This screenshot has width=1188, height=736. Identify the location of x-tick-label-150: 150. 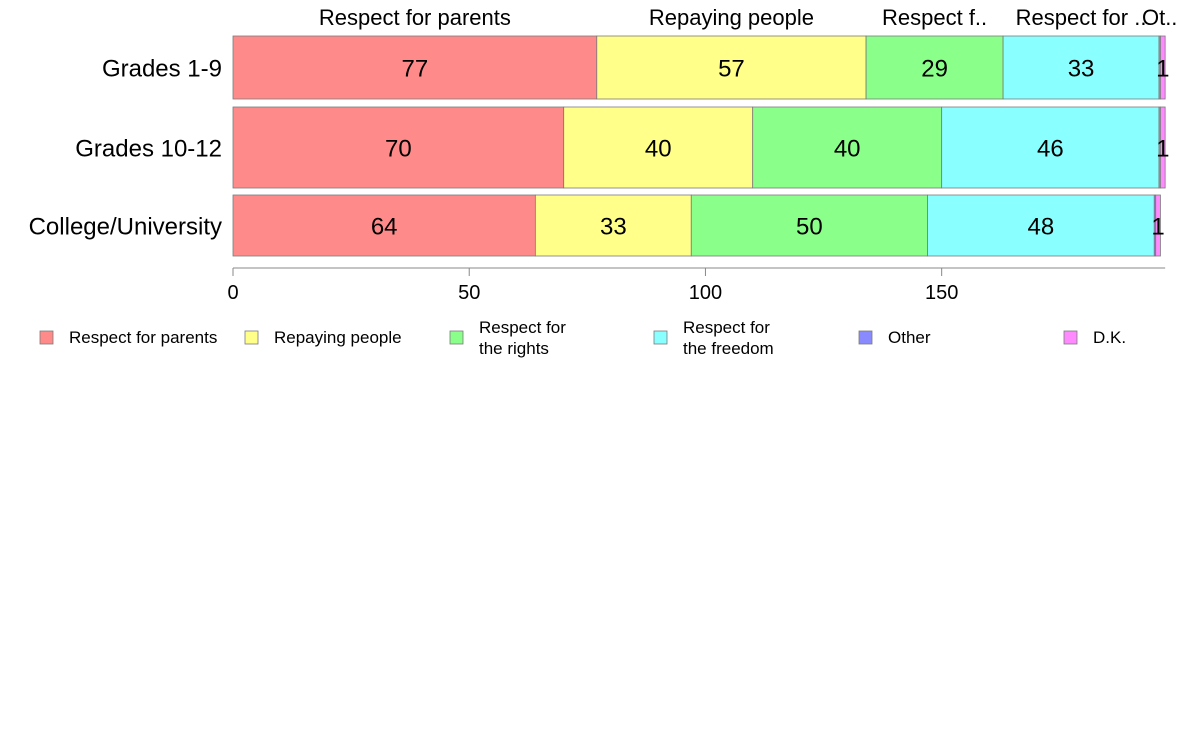
(941, 293).